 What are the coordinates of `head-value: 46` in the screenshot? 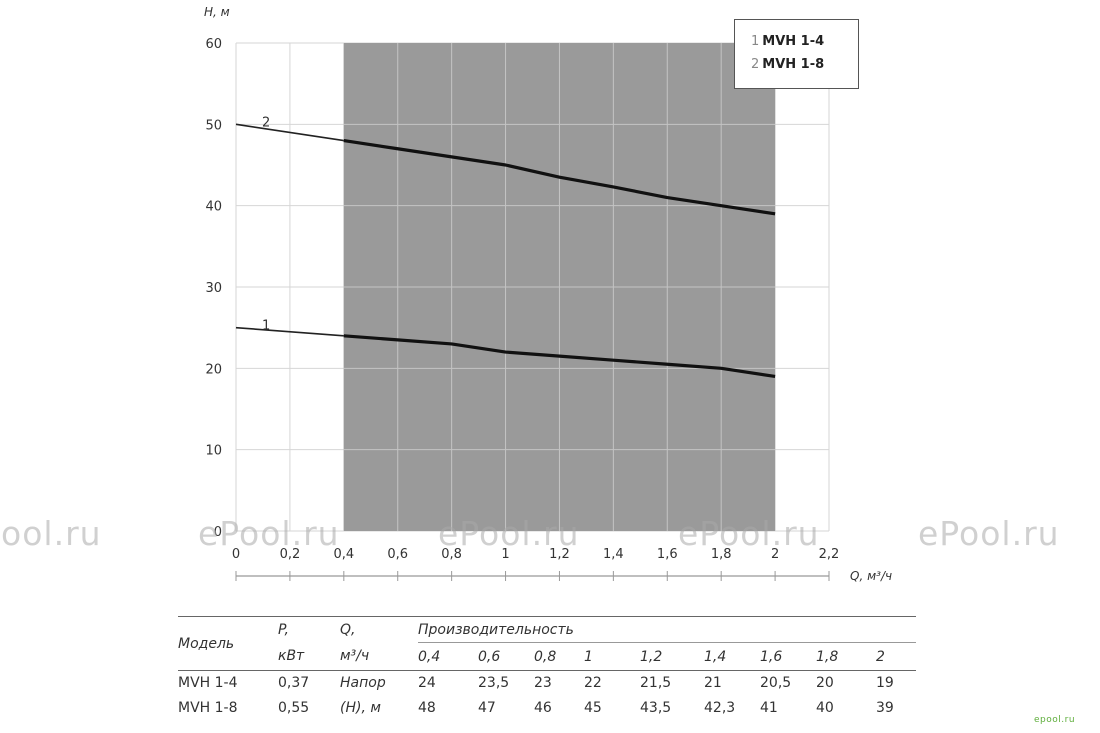 It's located at (543, 707).